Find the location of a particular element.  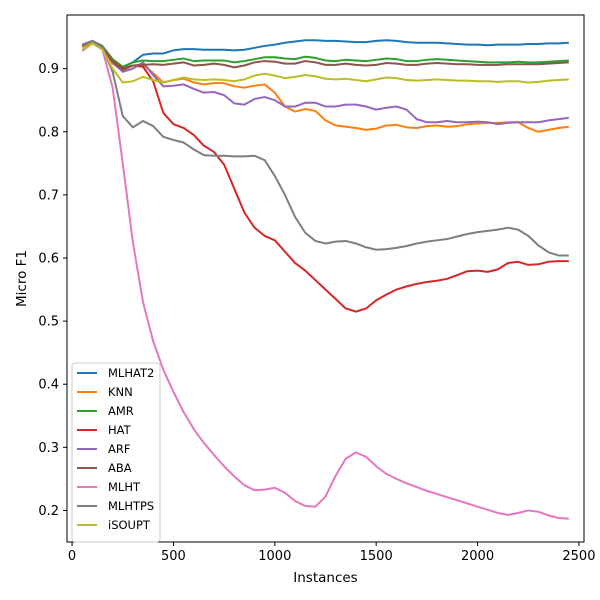

series-line-arf is located at coordinates (325, 82).